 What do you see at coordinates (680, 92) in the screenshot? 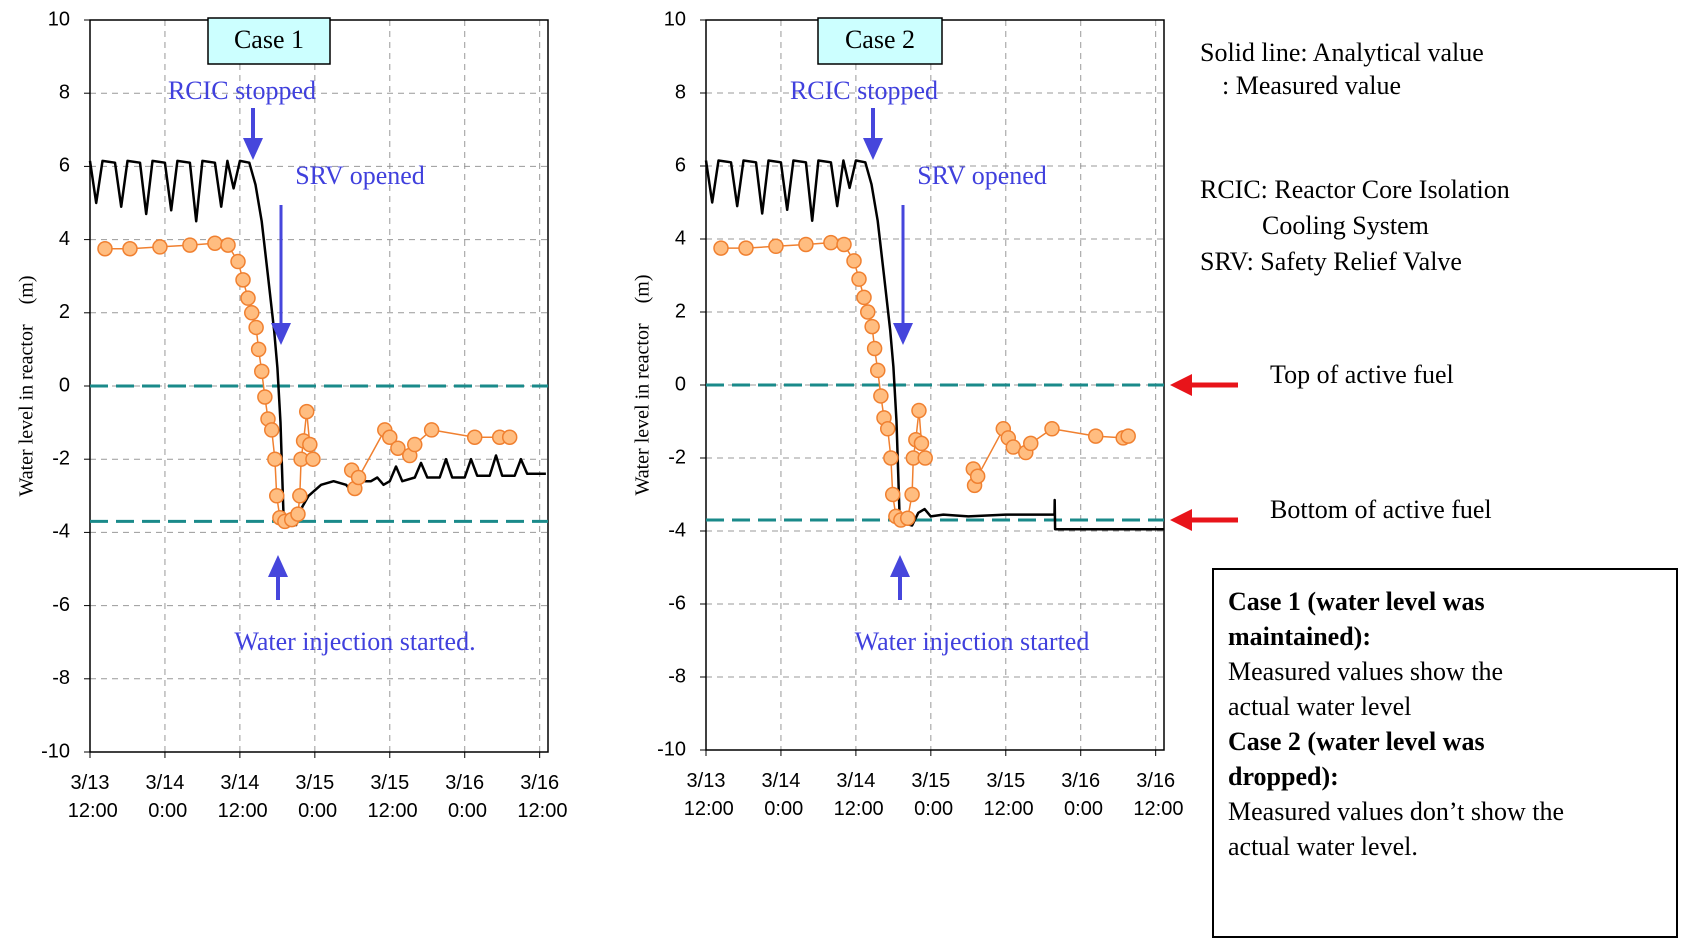
I see `y-tick-label: 8` at bounding box center [680, 92].